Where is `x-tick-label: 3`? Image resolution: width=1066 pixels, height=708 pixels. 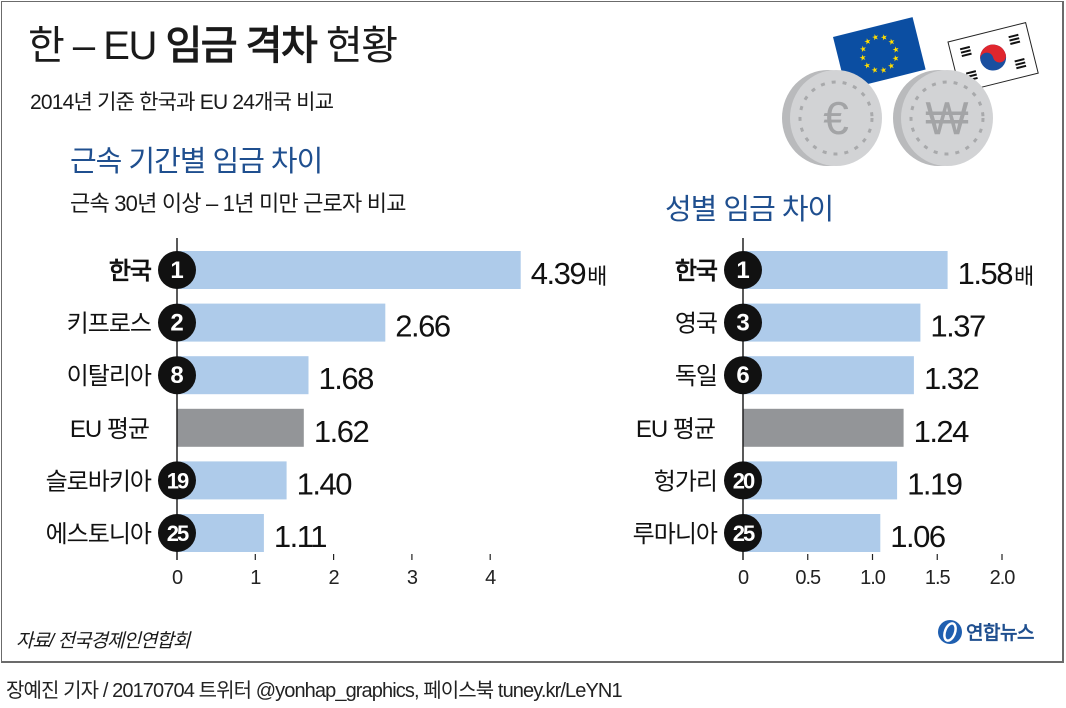
x-tick-label: 3 is located at coordinates (412, 578).